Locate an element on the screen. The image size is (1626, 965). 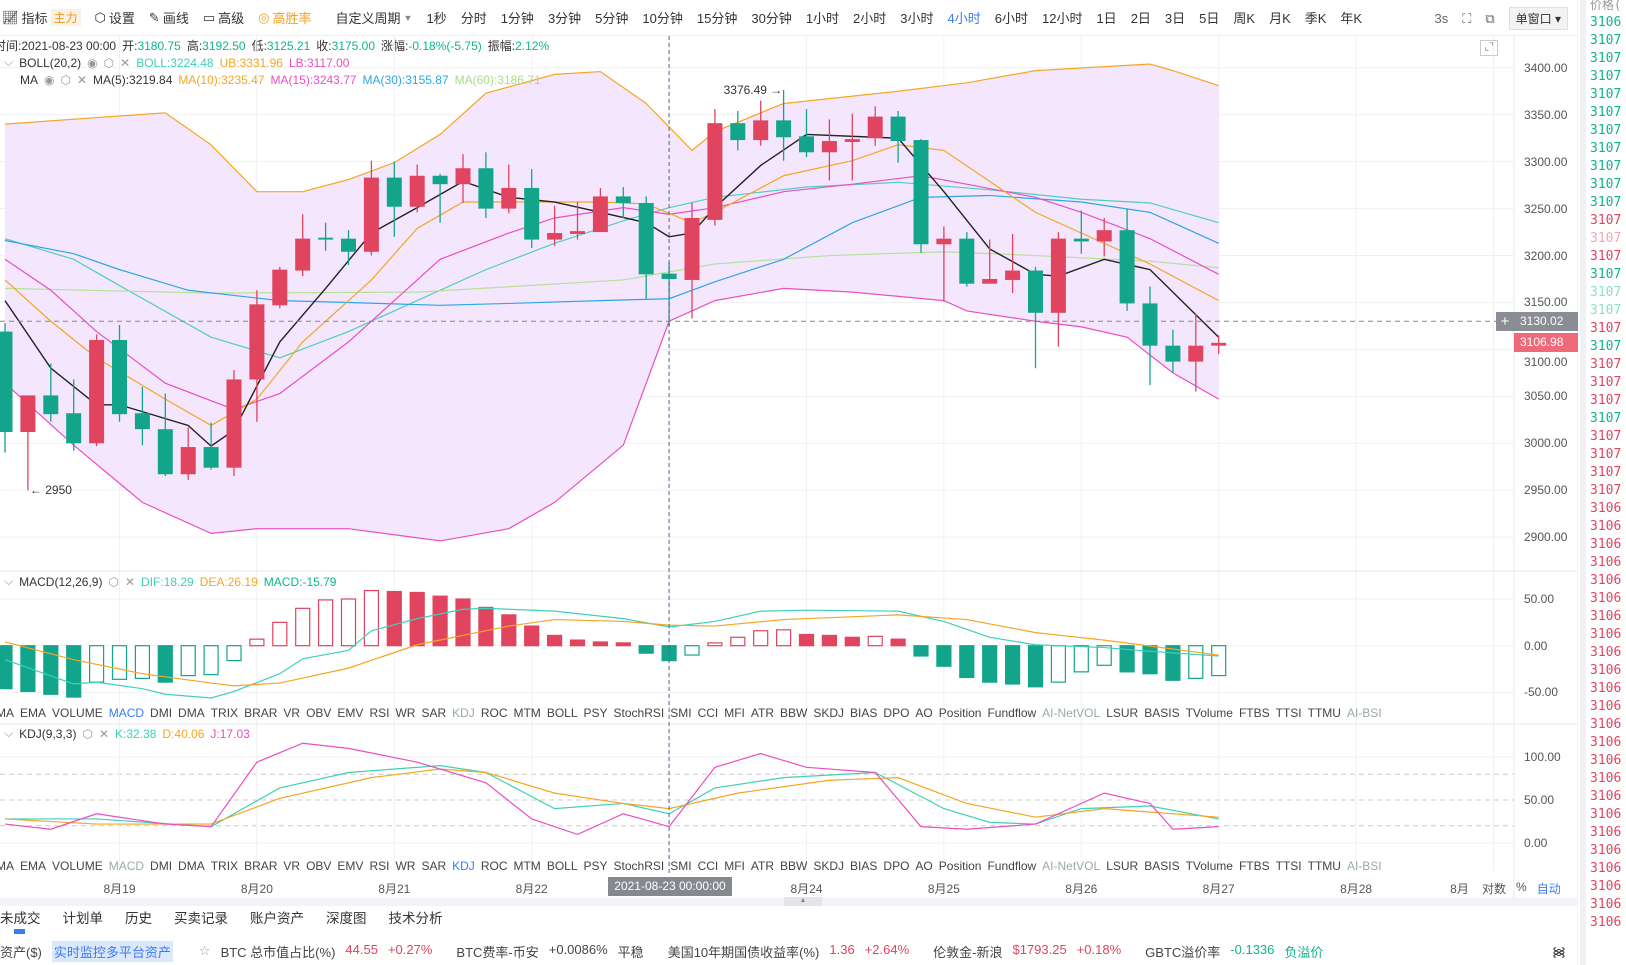
period-3: 3分钟 is located at coordinates (564, 18).